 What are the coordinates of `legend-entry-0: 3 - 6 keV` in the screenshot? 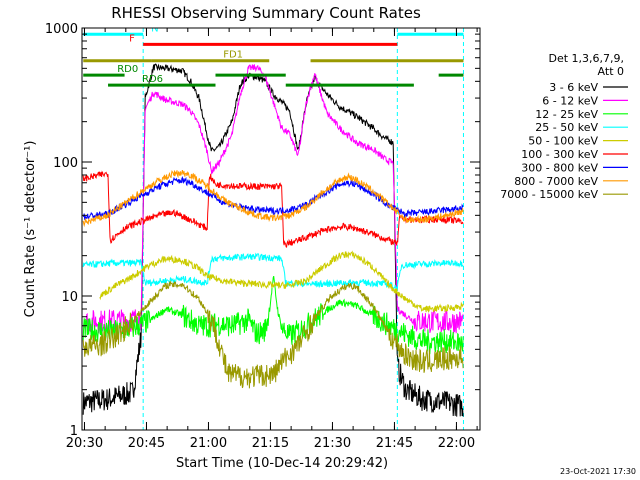 It's located at (573, 87).